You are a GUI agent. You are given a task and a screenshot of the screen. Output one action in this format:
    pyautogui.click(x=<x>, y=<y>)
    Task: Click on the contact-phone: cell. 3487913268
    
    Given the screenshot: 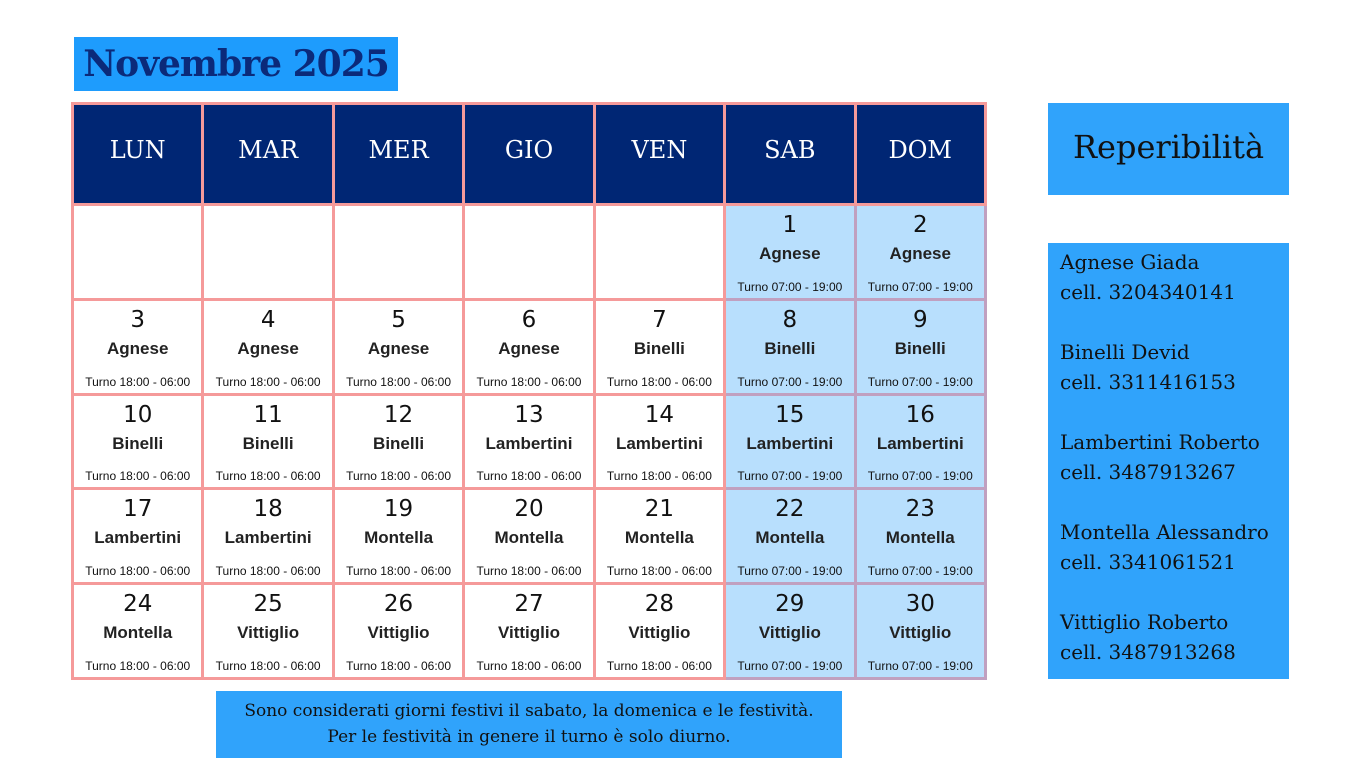 What is the action you would take?
    pyautogui.click(x=1148, y=652)
    